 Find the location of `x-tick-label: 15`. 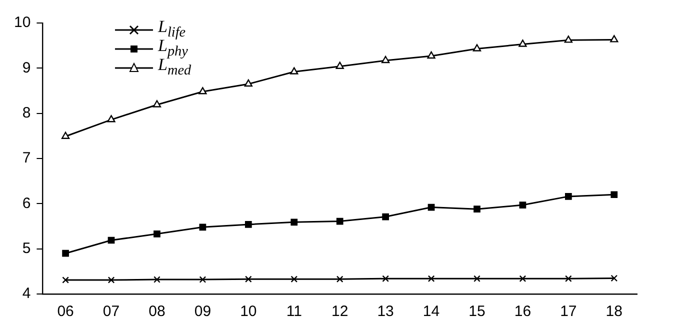

x-tick-label: 15 is located at coordinates (477, 311).